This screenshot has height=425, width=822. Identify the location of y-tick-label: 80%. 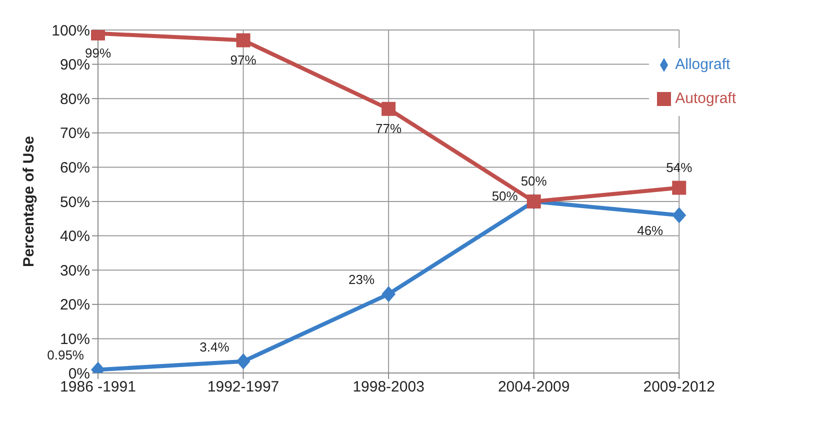
(75, 99).